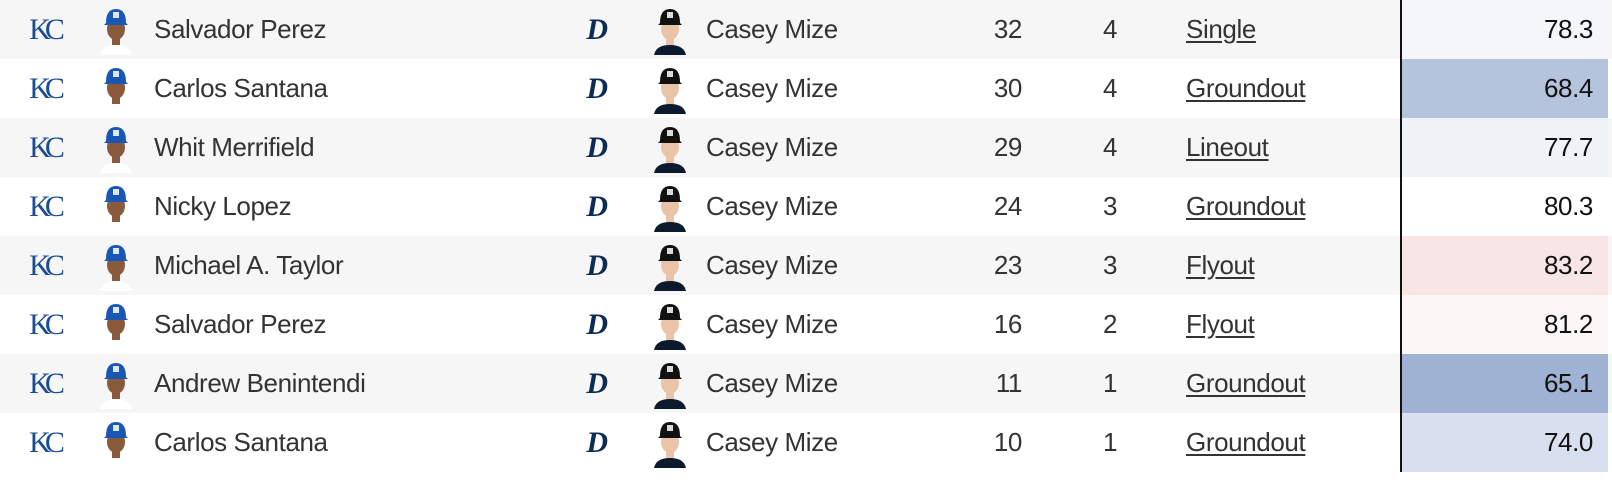  What do you see at coordinates (1008, 88) in the screenshot?
I see `pitch-count: 30` at bounding box center [1008, 88].